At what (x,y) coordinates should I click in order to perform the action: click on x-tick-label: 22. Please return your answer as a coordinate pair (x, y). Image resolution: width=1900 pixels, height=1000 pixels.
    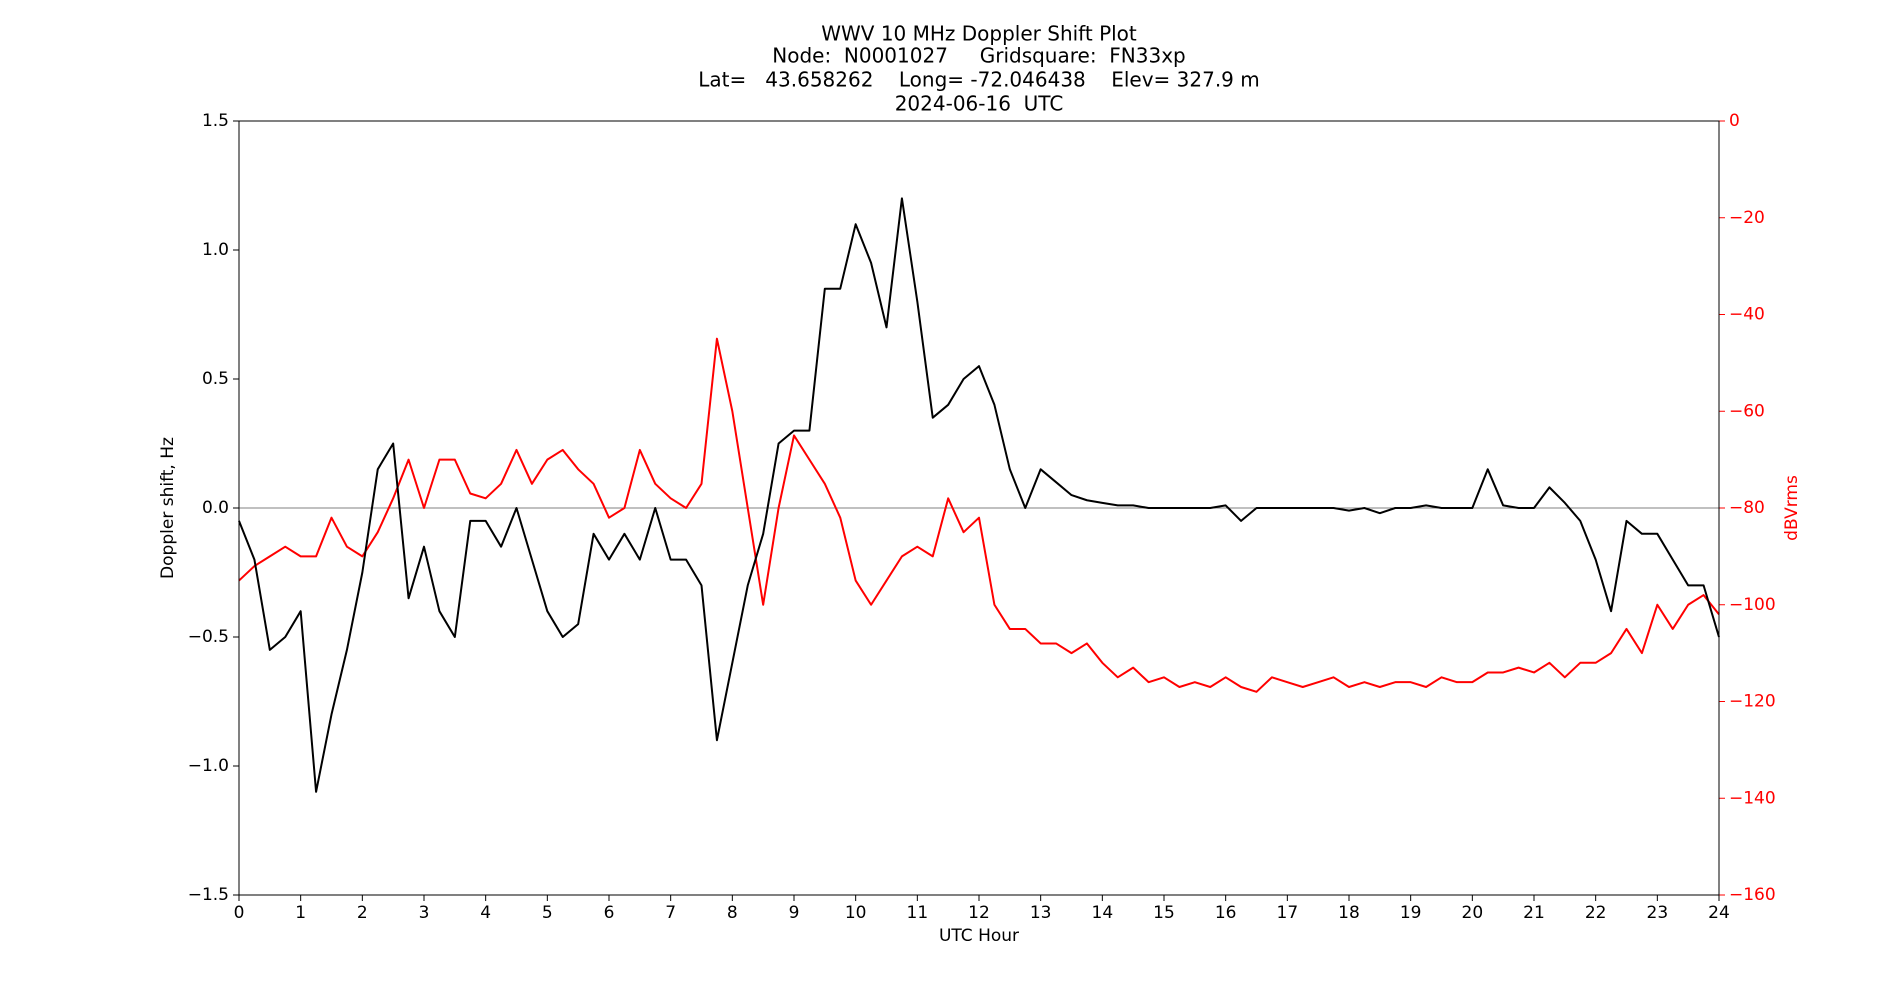
    Looking at the image, I should click on (1596, 913).